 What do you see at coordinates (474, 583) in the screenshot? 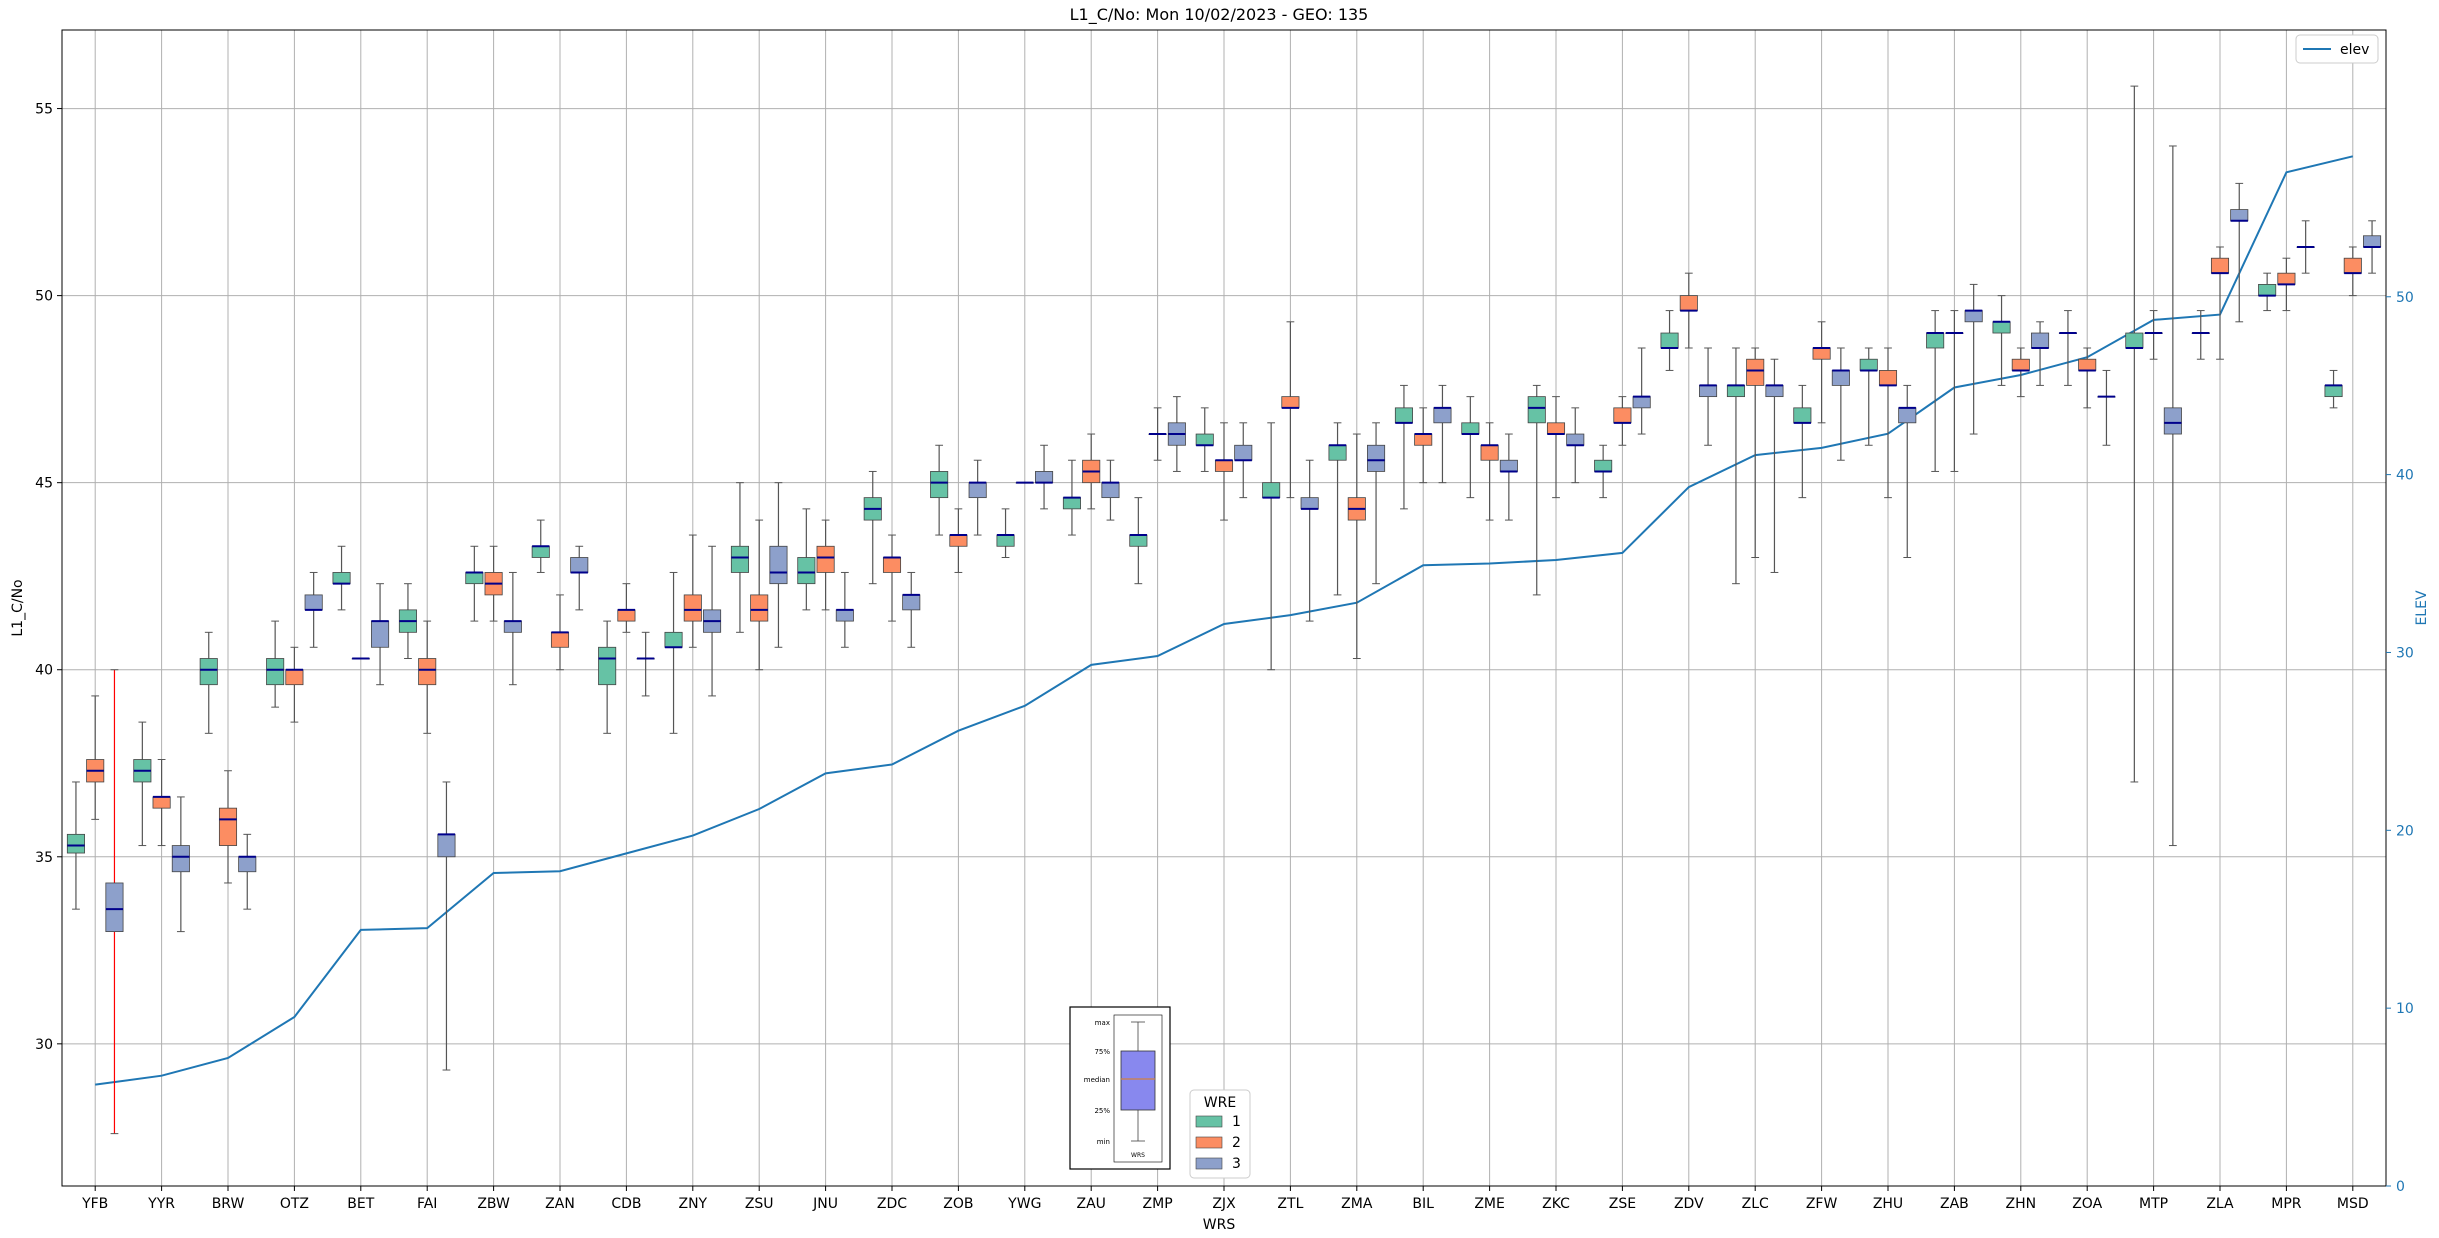
I see `box-ZBW-wre1` at bounding box center [474, 583].